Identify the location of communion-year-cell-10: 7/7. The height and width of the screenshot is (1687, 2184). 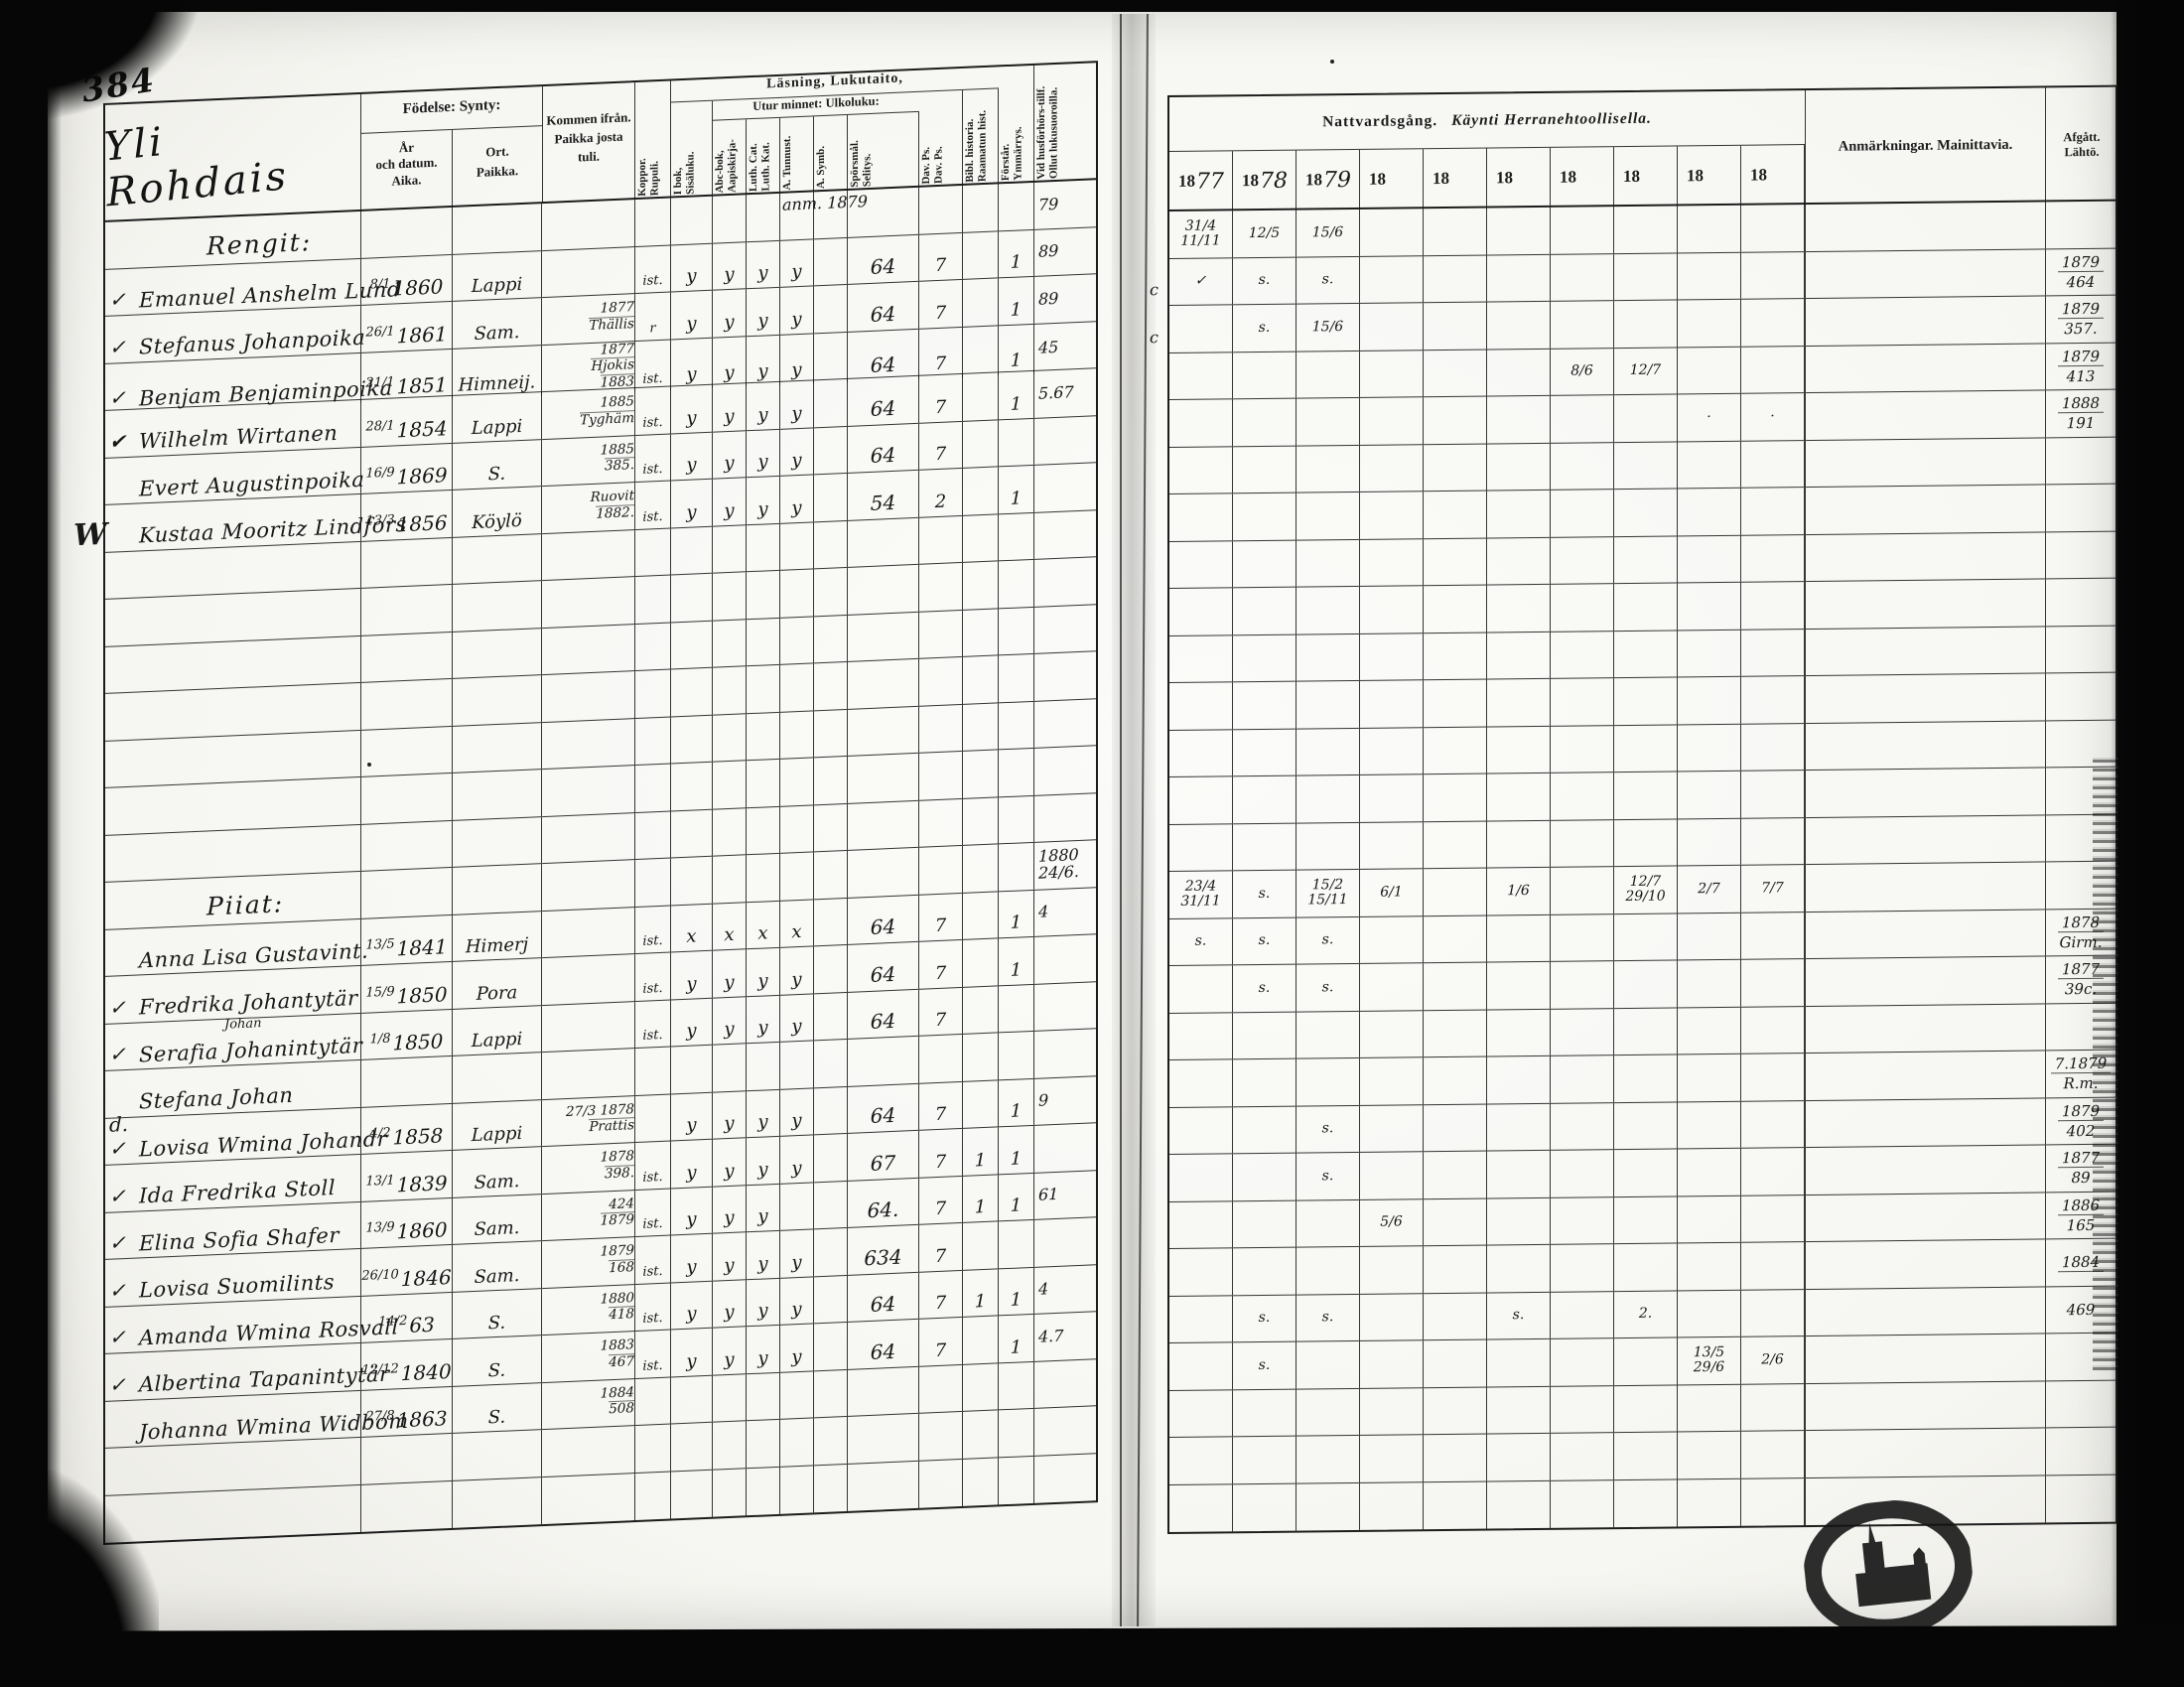
(1773, 889).